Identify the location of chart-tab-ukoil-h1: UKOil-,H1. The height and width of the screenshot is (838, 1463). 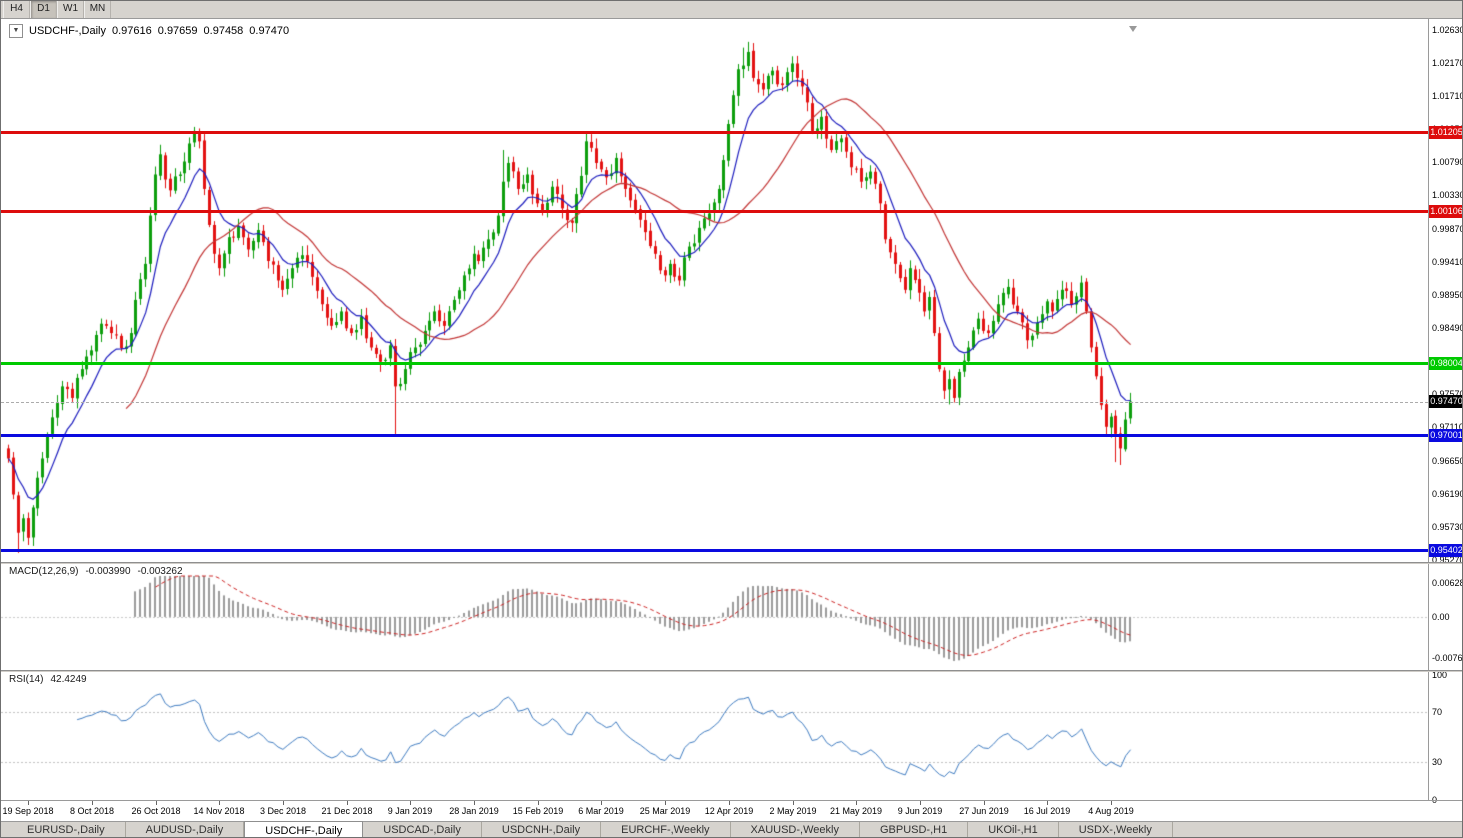
(1013, 829).